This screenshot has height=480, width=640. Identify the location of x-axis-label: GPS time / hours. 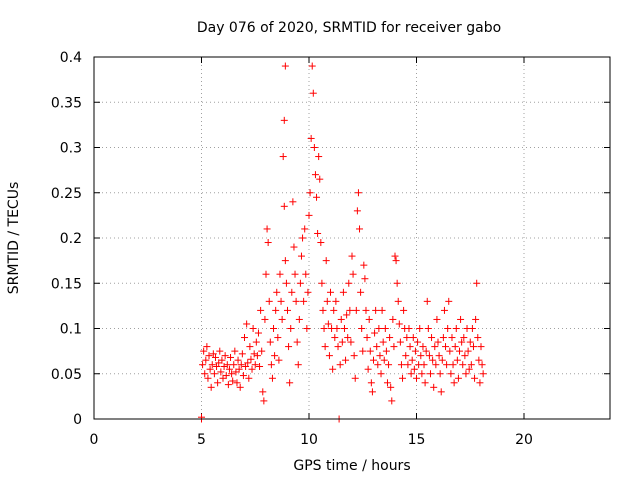
(351, 466).